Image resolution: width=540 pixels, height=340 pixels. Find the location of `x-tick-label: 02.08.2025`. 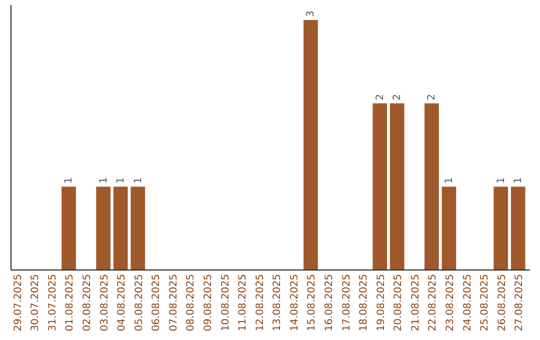

x-tick-label: 02.08.2025 is located at coordinates (88, 303).